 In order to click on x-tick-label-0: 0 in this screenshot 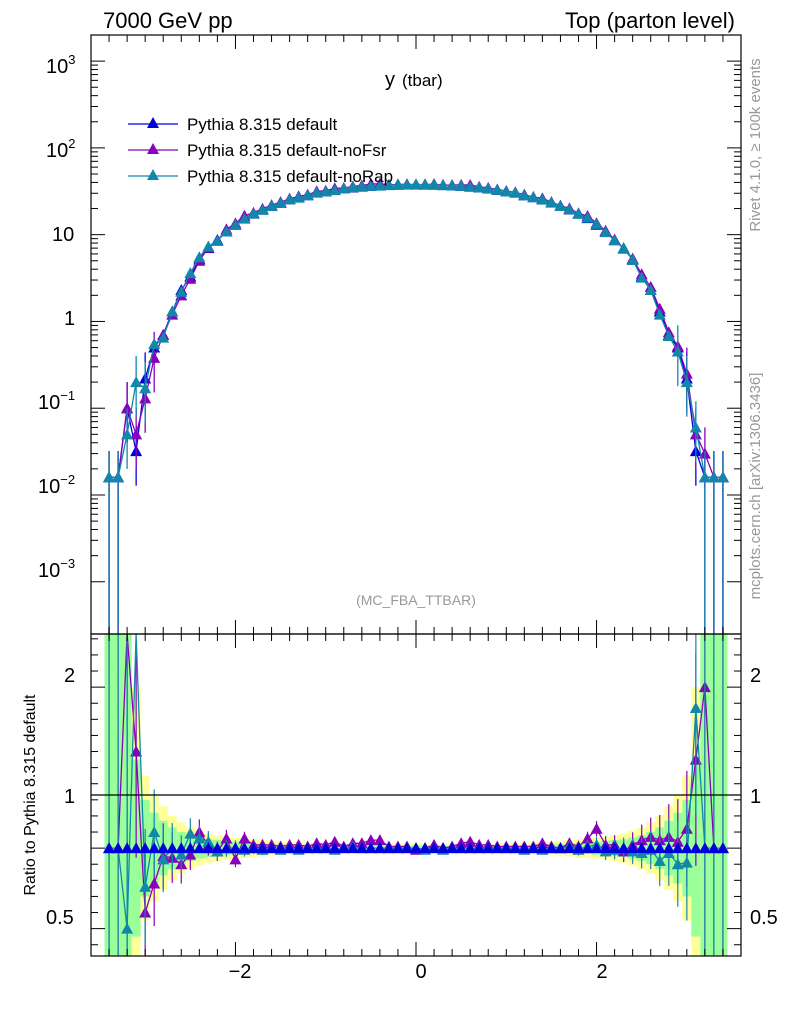, I will do `click(420, 972)`.